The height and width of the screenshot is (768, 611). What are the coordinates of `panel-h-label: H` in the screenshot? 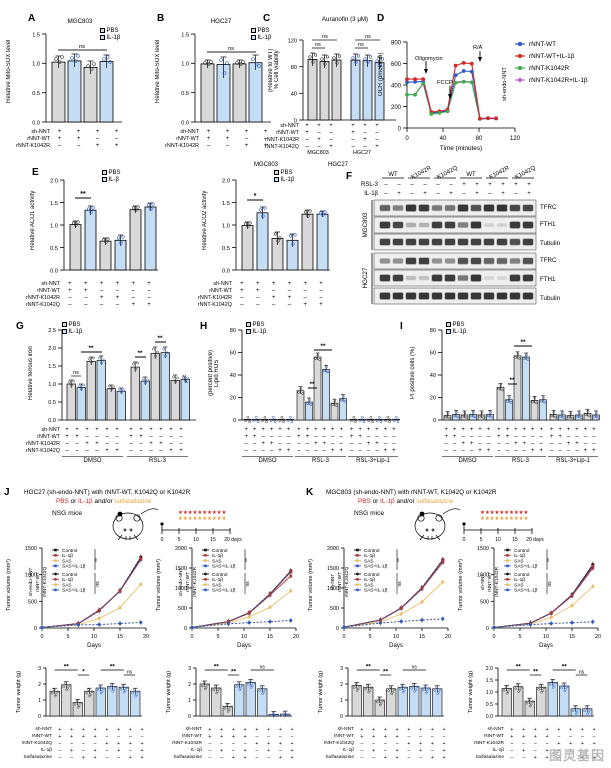 It's located at (204, 326).